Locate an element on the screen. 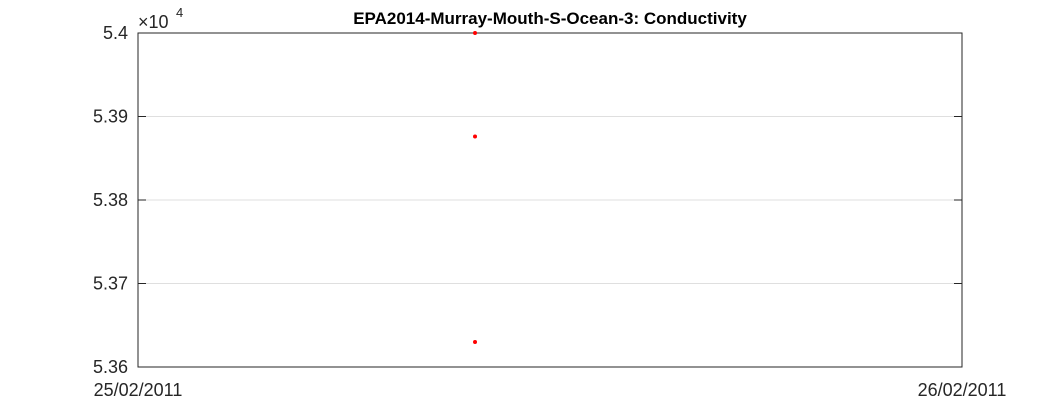  y-exponent-power: 4 is located at coordinates (179, 12).